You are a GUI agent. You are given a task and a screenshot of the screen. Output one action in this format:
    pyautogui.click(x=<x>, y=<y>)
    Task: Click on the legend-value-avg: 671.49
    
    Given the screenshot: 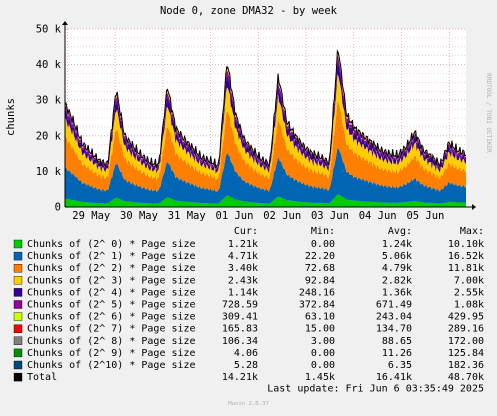 What is the action you would take?
    pyautogui.click(x=394, y=305)
    